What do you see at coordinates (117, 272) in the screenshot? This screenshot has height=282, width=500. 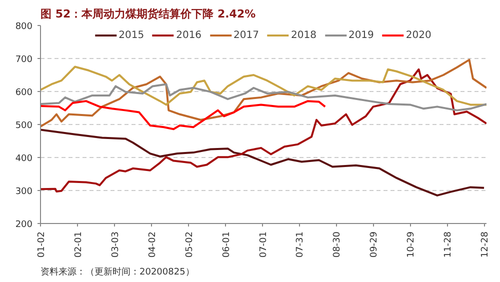 I see `text: 资料来源：（更新时间：20200825）` at bounding box center [117, 272].